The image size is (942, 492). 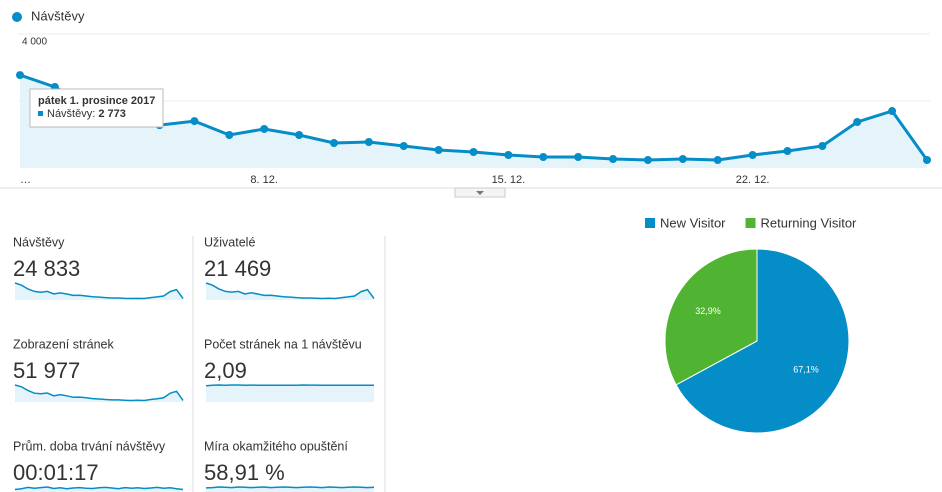 I want to click on metric-label: Uživatelé, so click(x=229, y=242).